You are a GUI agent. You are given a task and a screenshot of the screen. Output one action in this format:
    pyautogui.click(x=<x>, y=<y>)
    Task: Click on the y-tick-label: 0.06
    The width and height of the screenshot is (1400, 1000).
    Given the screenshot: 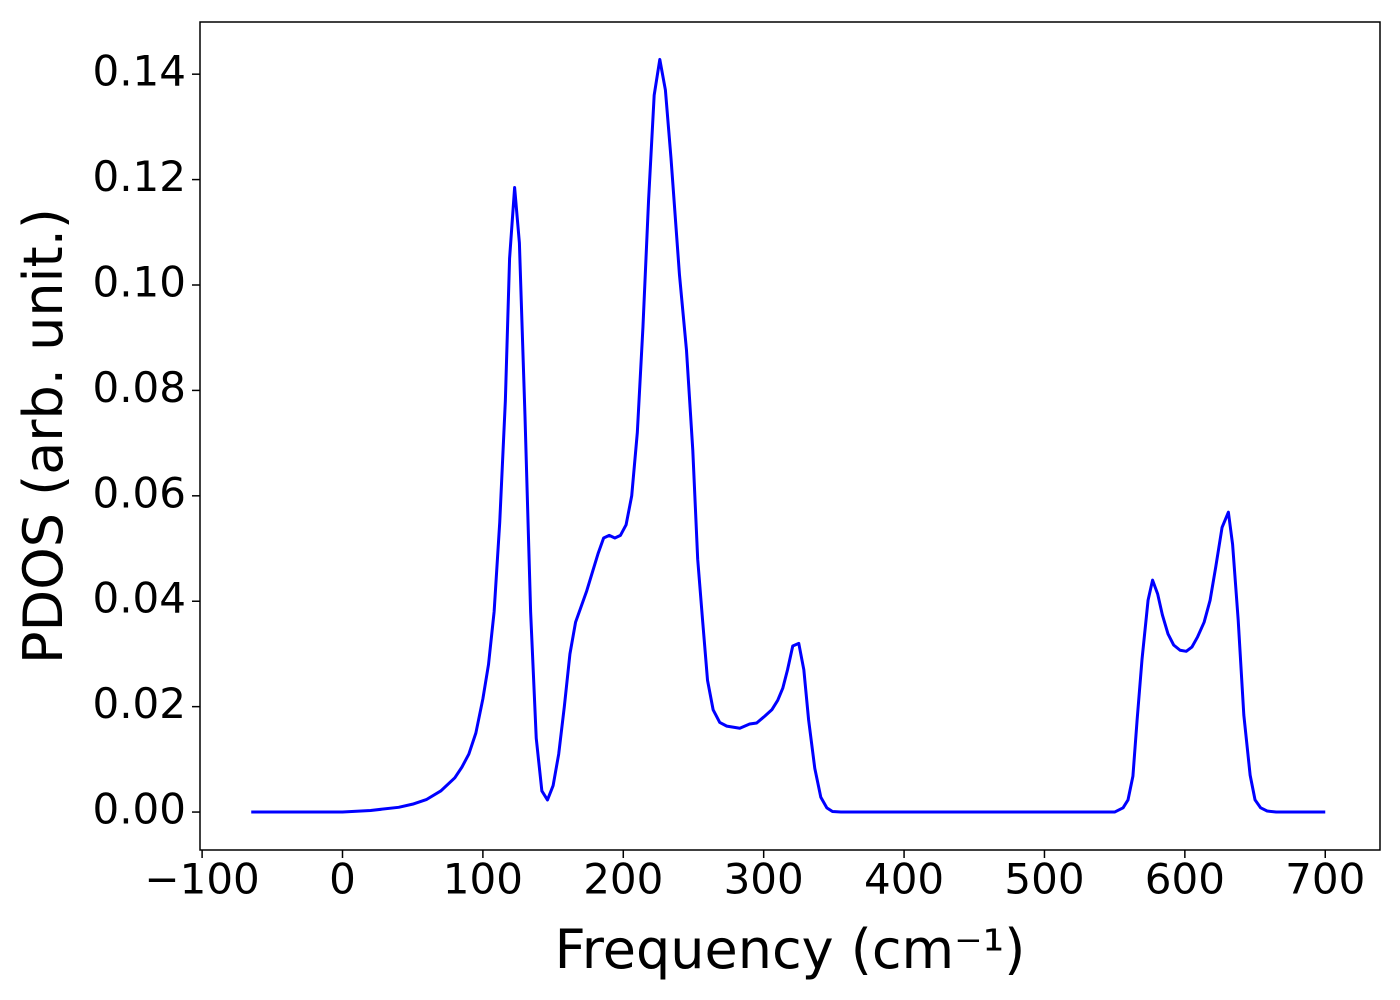 What is the action you would take?
    pyautogui.click(x=139, y=492)
    